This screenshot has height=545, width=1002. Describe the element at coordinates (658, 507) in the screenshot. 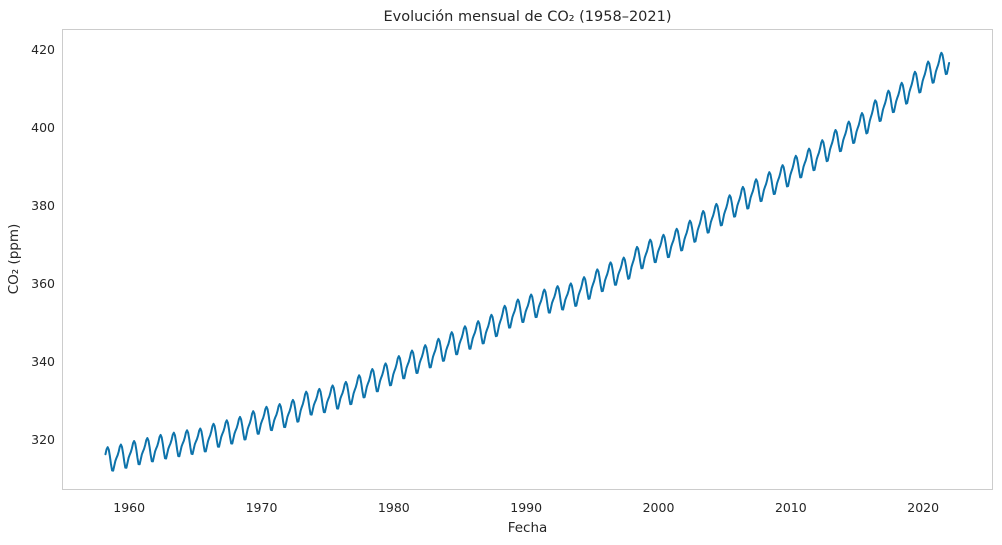

I see `x-tick-label: 2000` at that location.